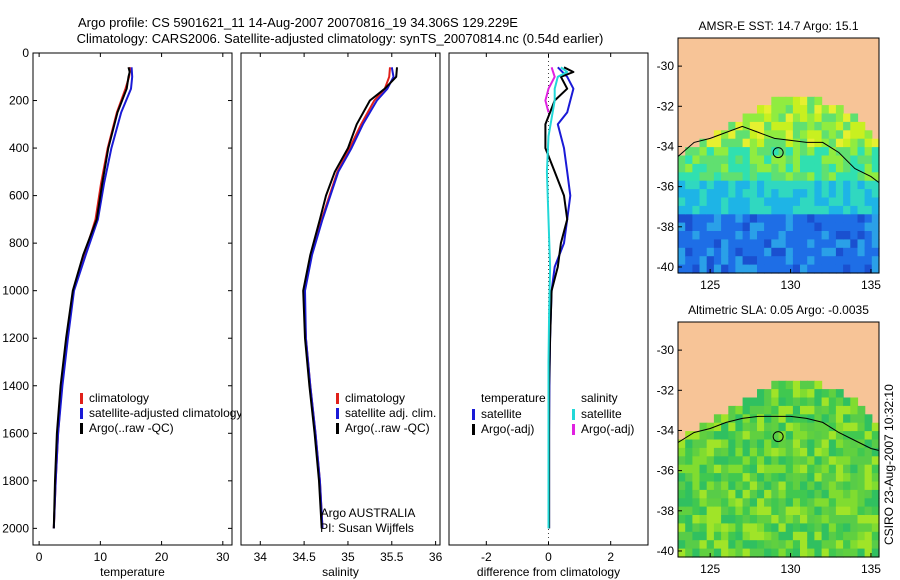 Image resolution: width=900 pixels, height=580 pixels. What do you see at coordinates (548, 557) in the screenshot?
I see `difference-xtick-label: 0` at bounding box center [548, 557].